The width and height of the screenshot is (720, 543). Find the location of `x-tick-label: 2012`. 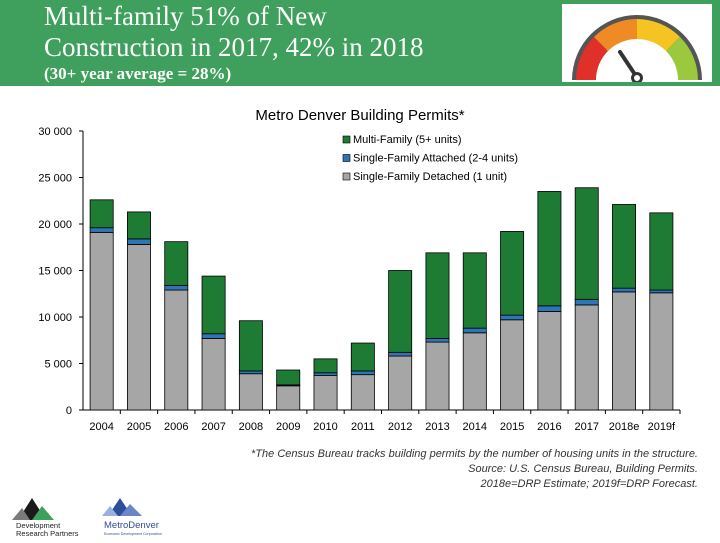

x-tick-label: 2012 is located at coordinates (400, 427).